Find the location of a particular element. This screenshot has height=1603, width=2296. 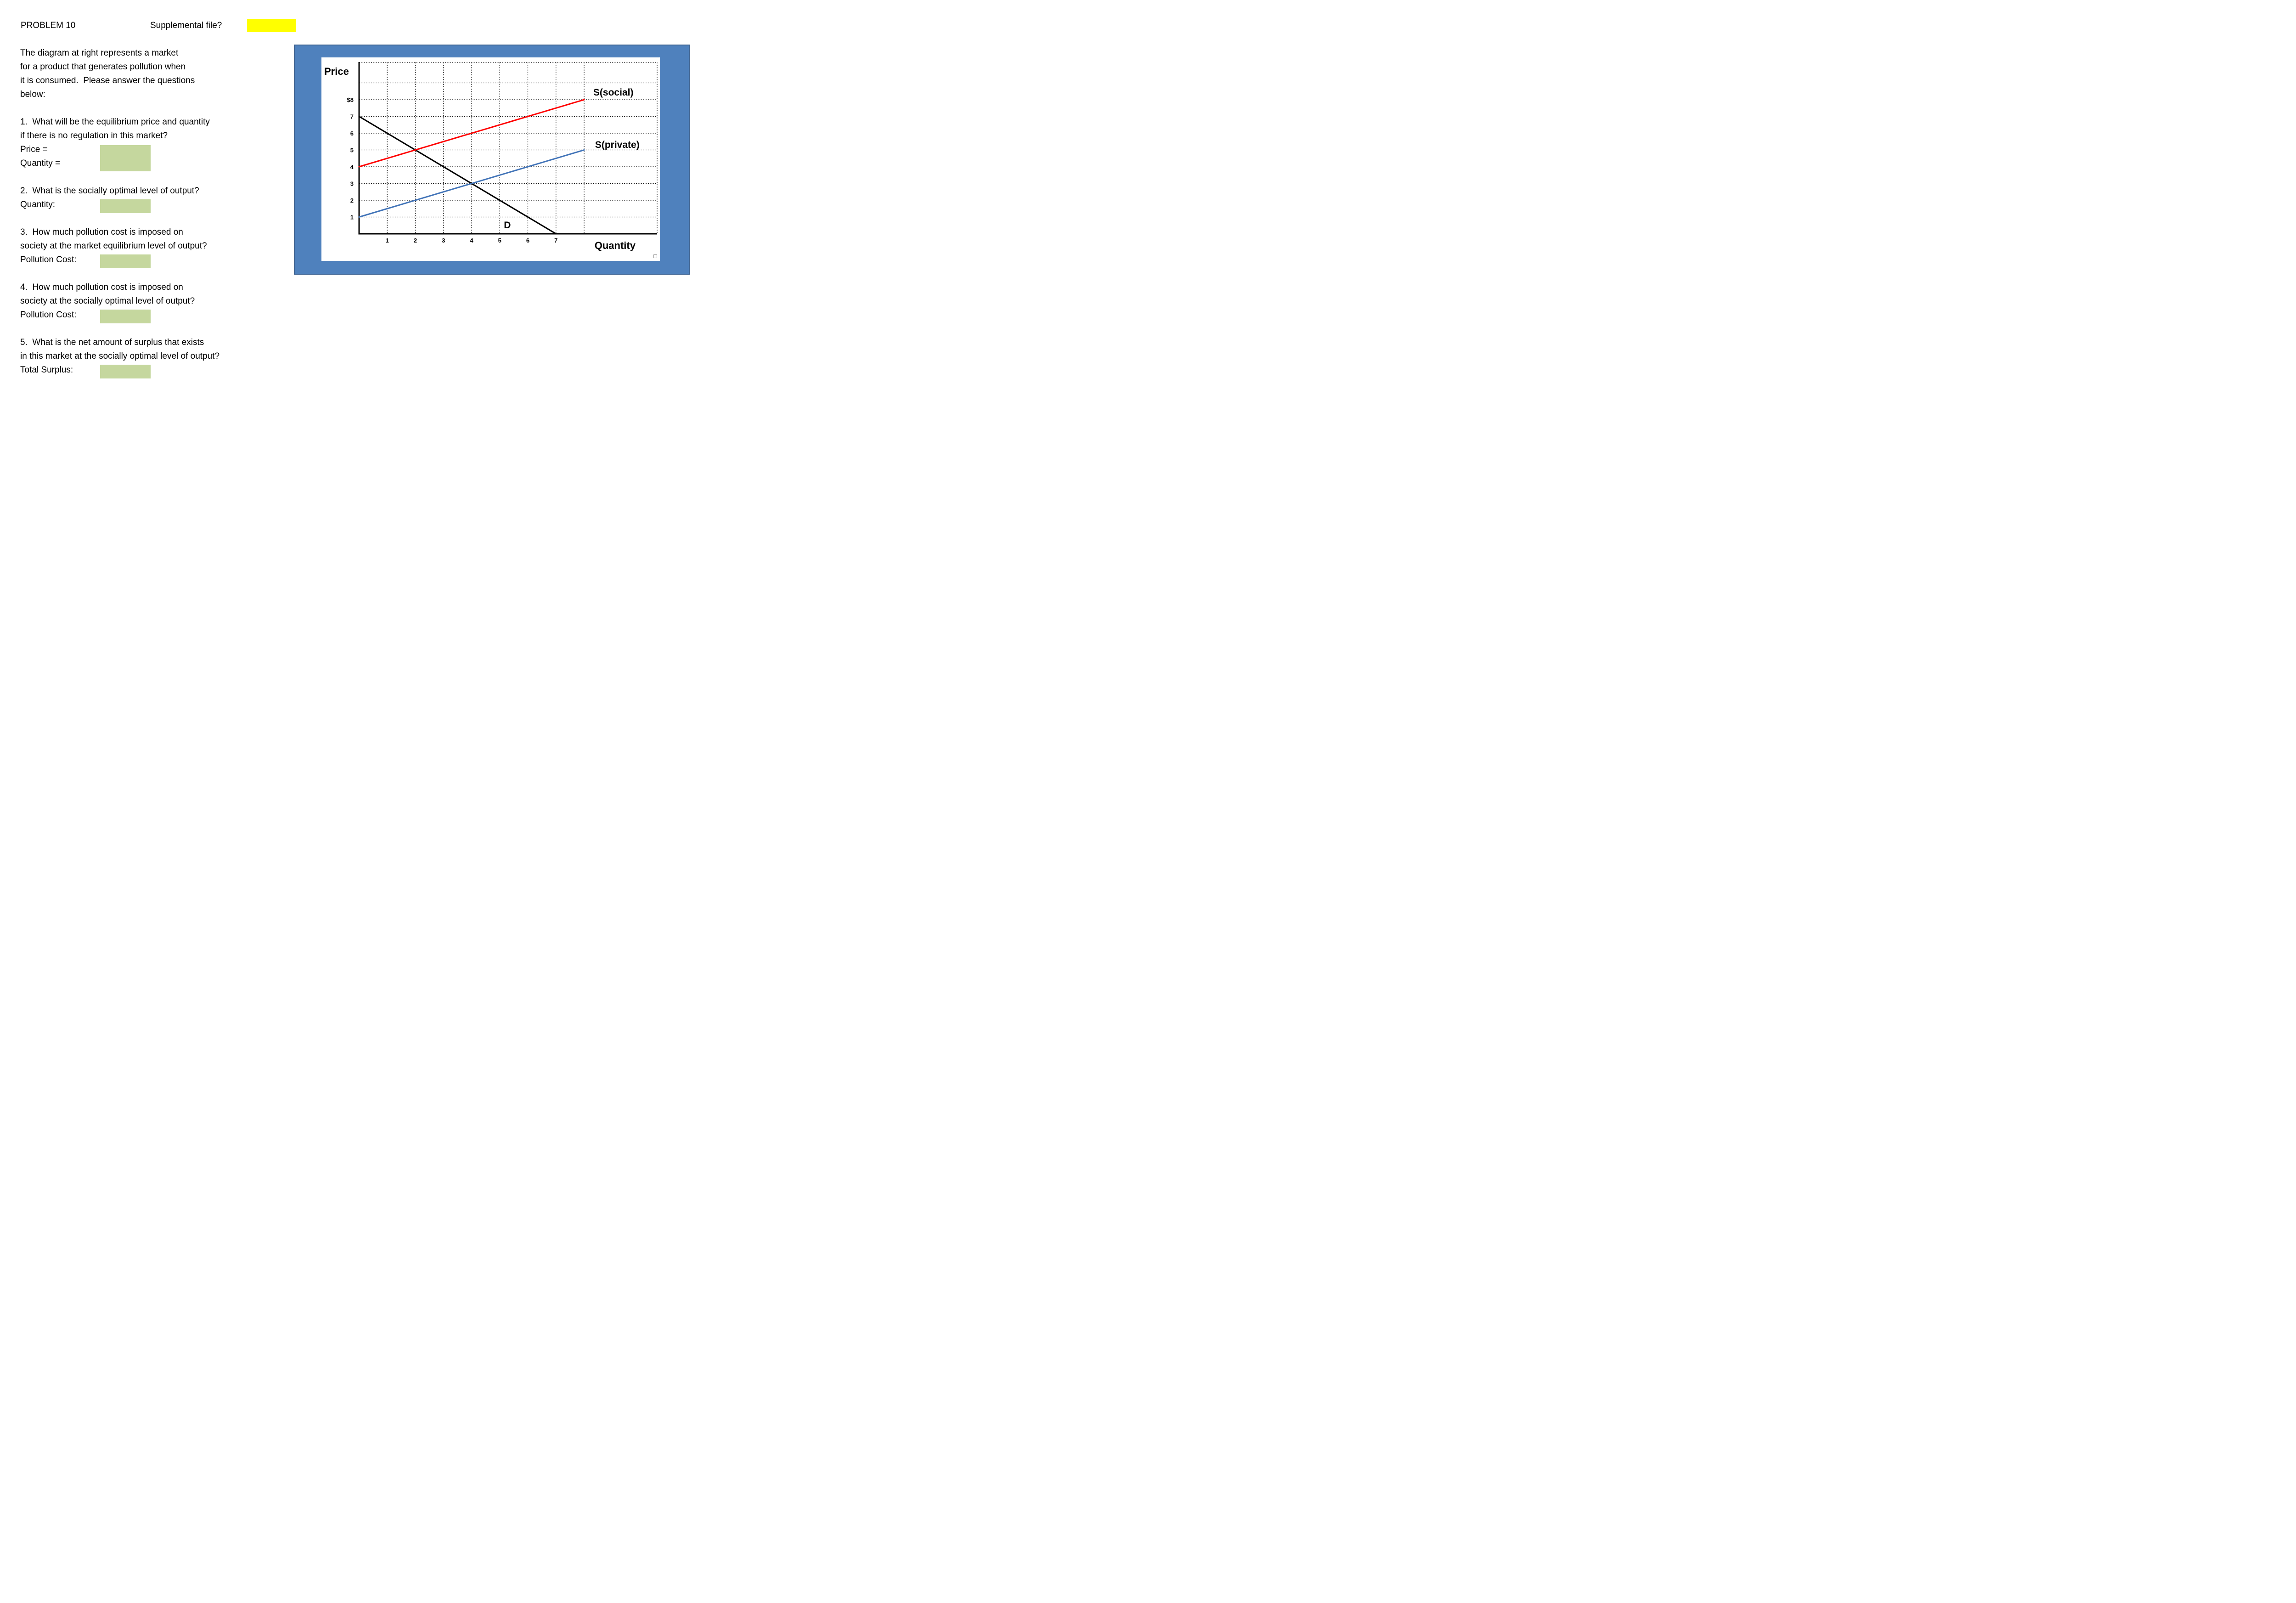

supplemental-file-label: Supplemental file? is located at coordinates (186, 25).